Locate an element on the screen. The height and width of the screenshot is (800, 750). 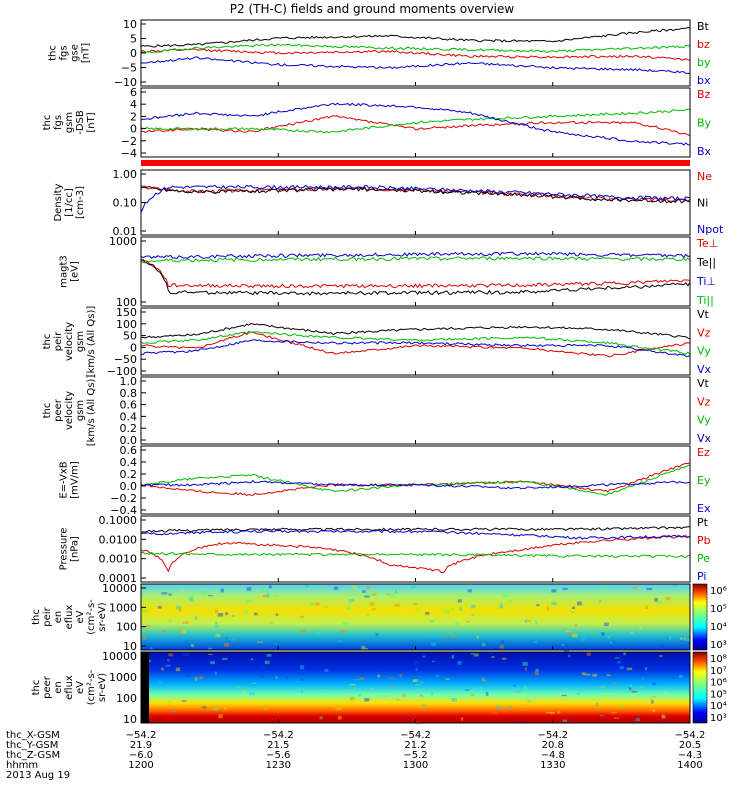
legend-gsm: Bz By Bx is located at coordinates (704, 123).